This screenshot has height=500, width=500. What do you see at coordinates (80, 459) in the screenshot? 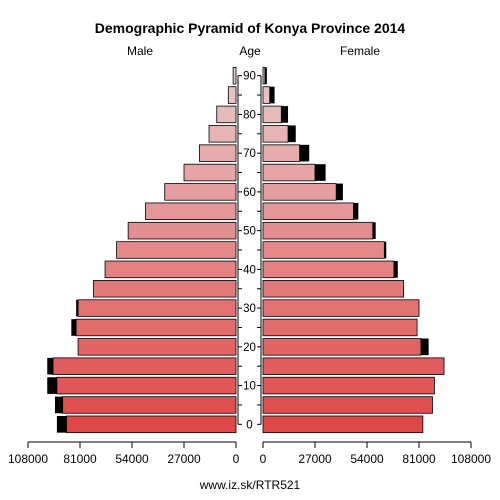
I see `male-x-tick-label: 81000` at bounding box center [80, 459].